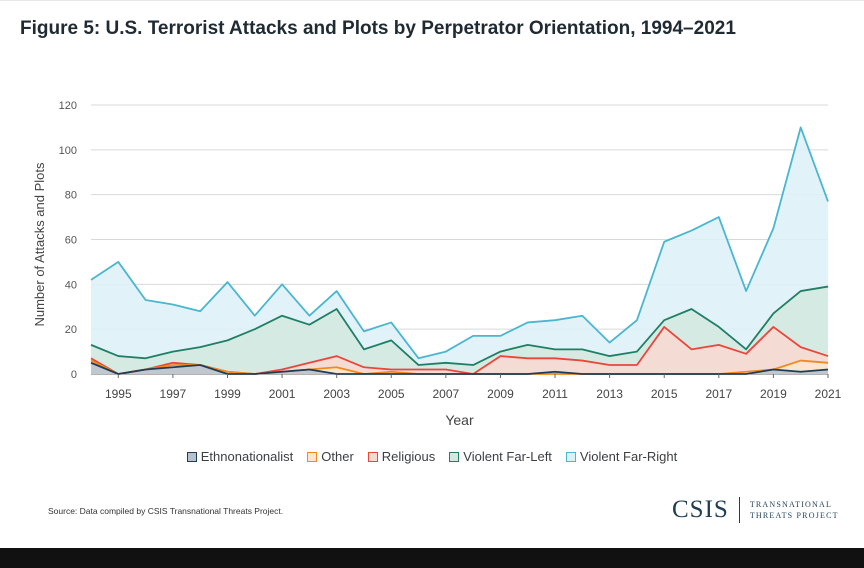 The height and width of the screenshot is (568, 864). I want to click on legend-item-violent-far-left: Violent Far-Left, so click(500, 456).